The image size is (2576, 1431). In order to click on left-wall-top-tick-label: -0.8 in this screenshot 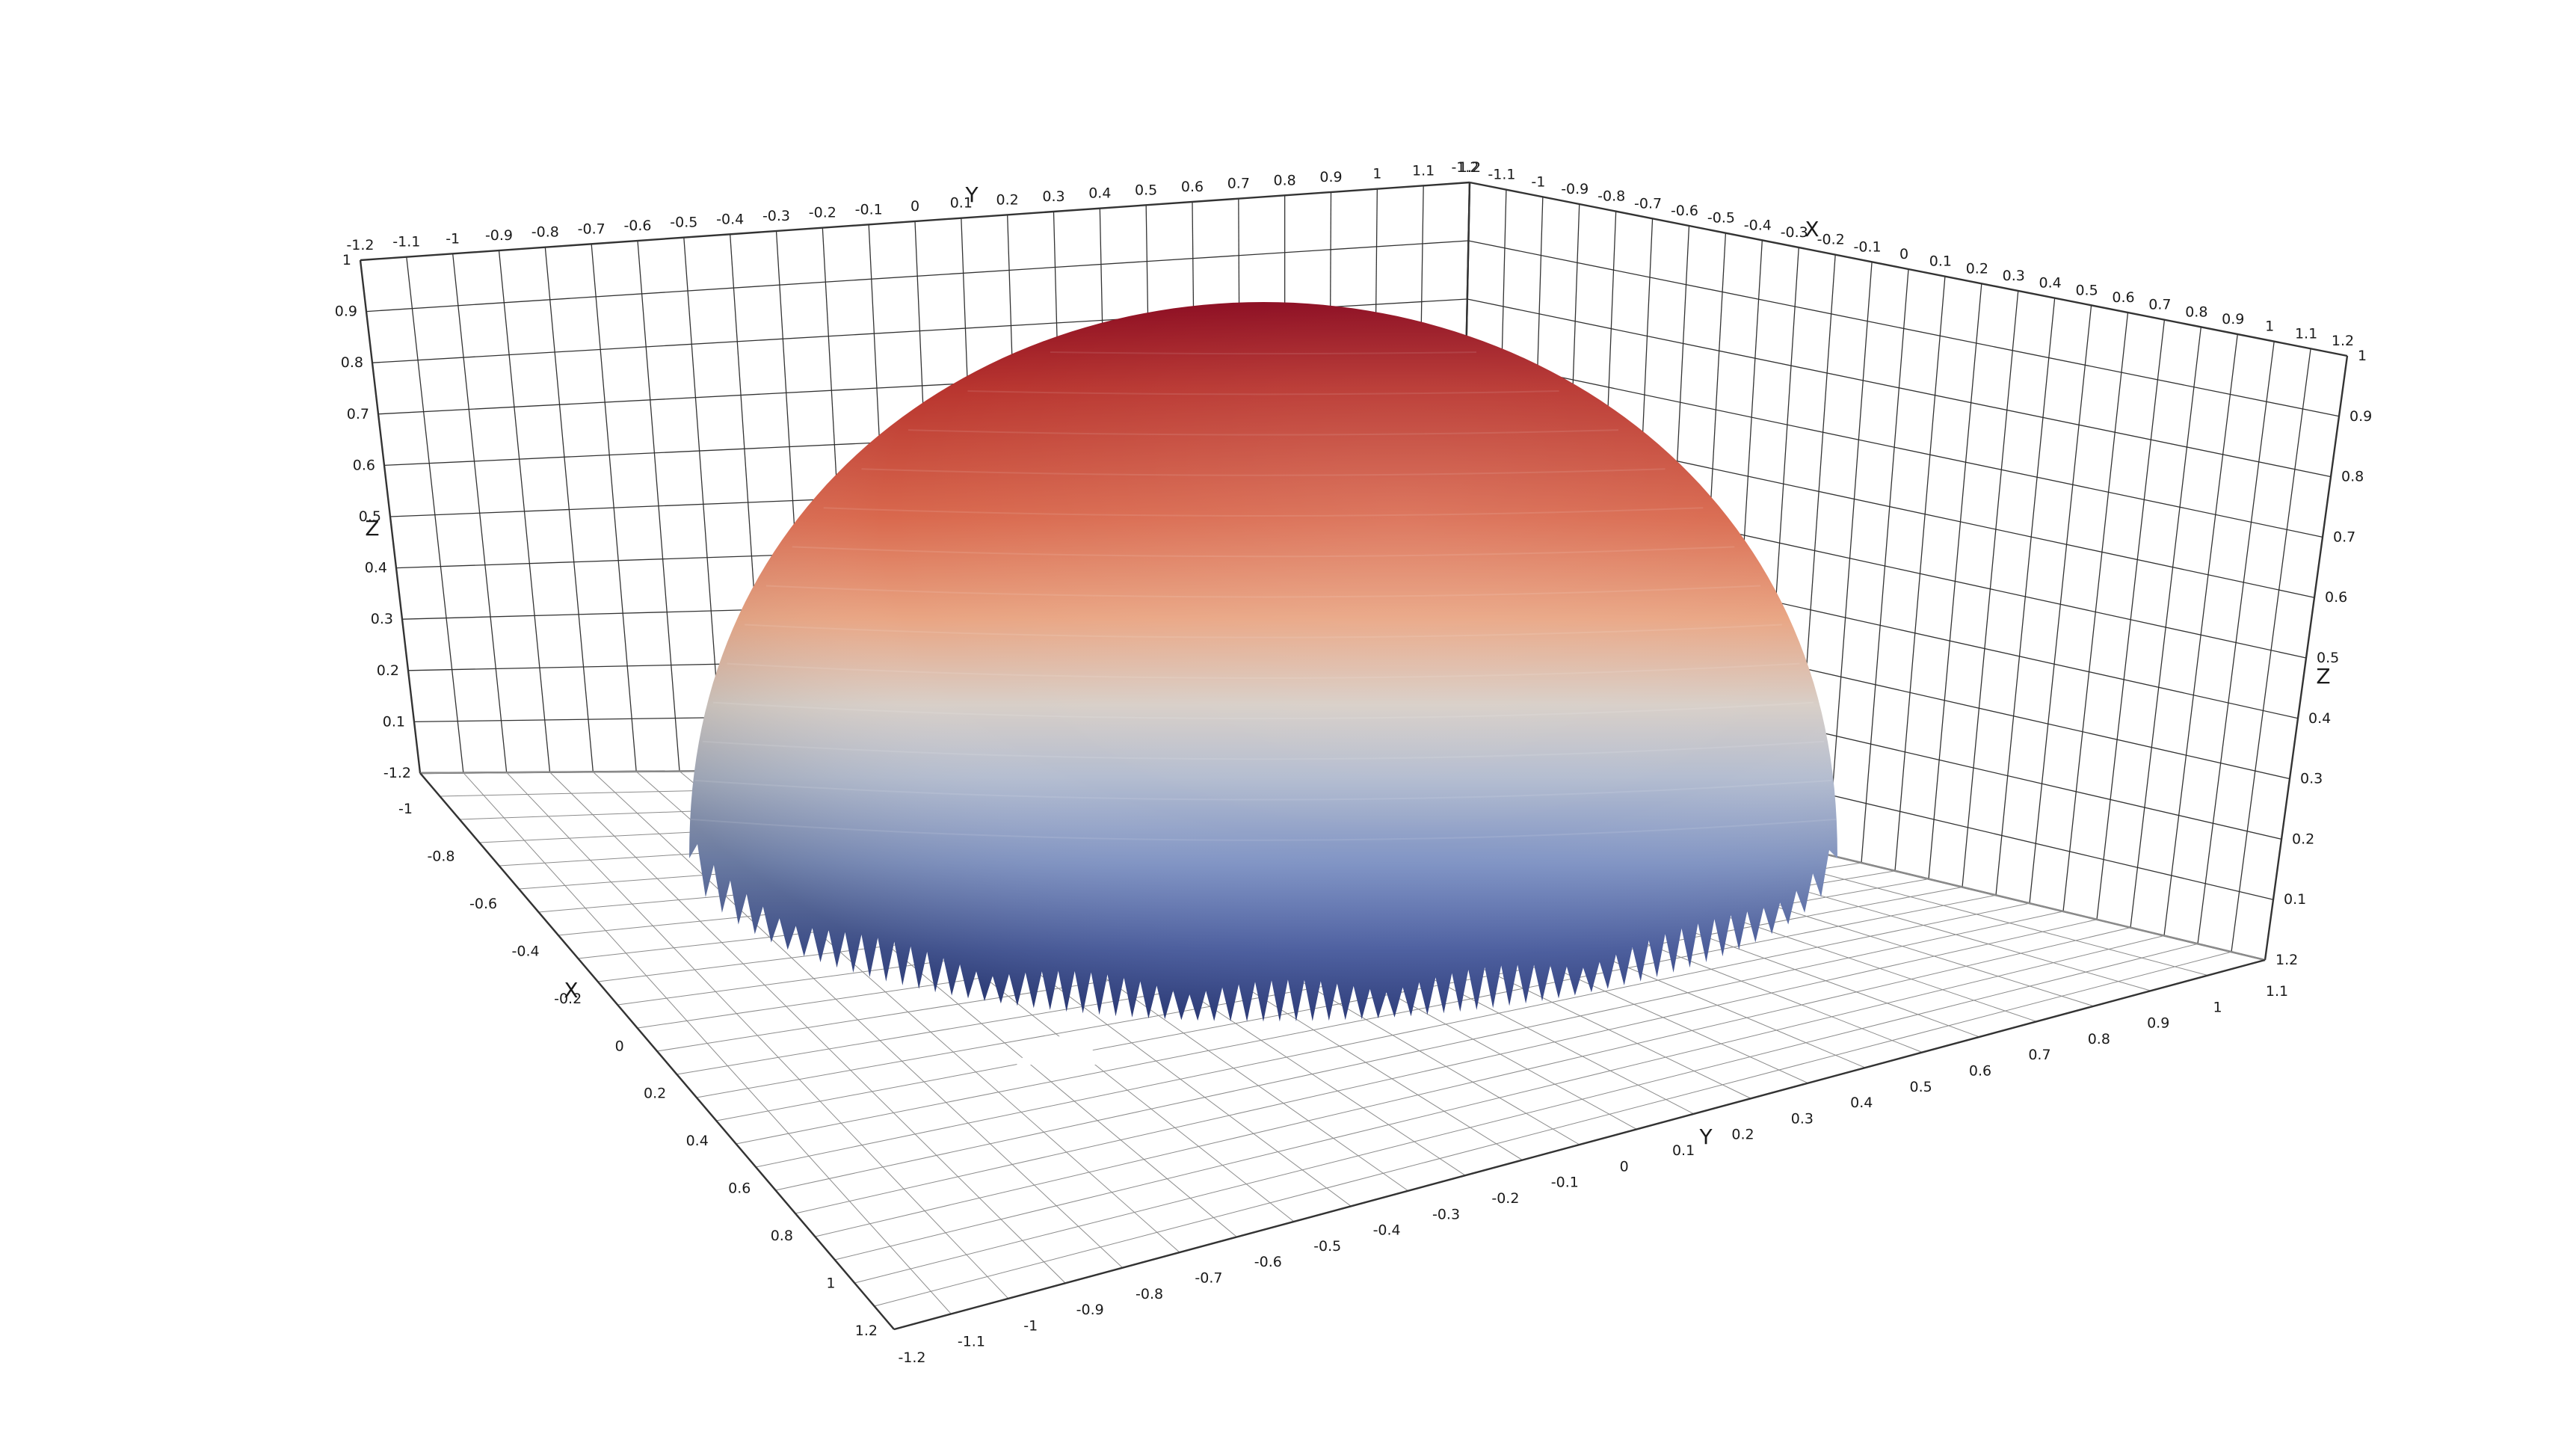, I will do `click(545, 232)`.